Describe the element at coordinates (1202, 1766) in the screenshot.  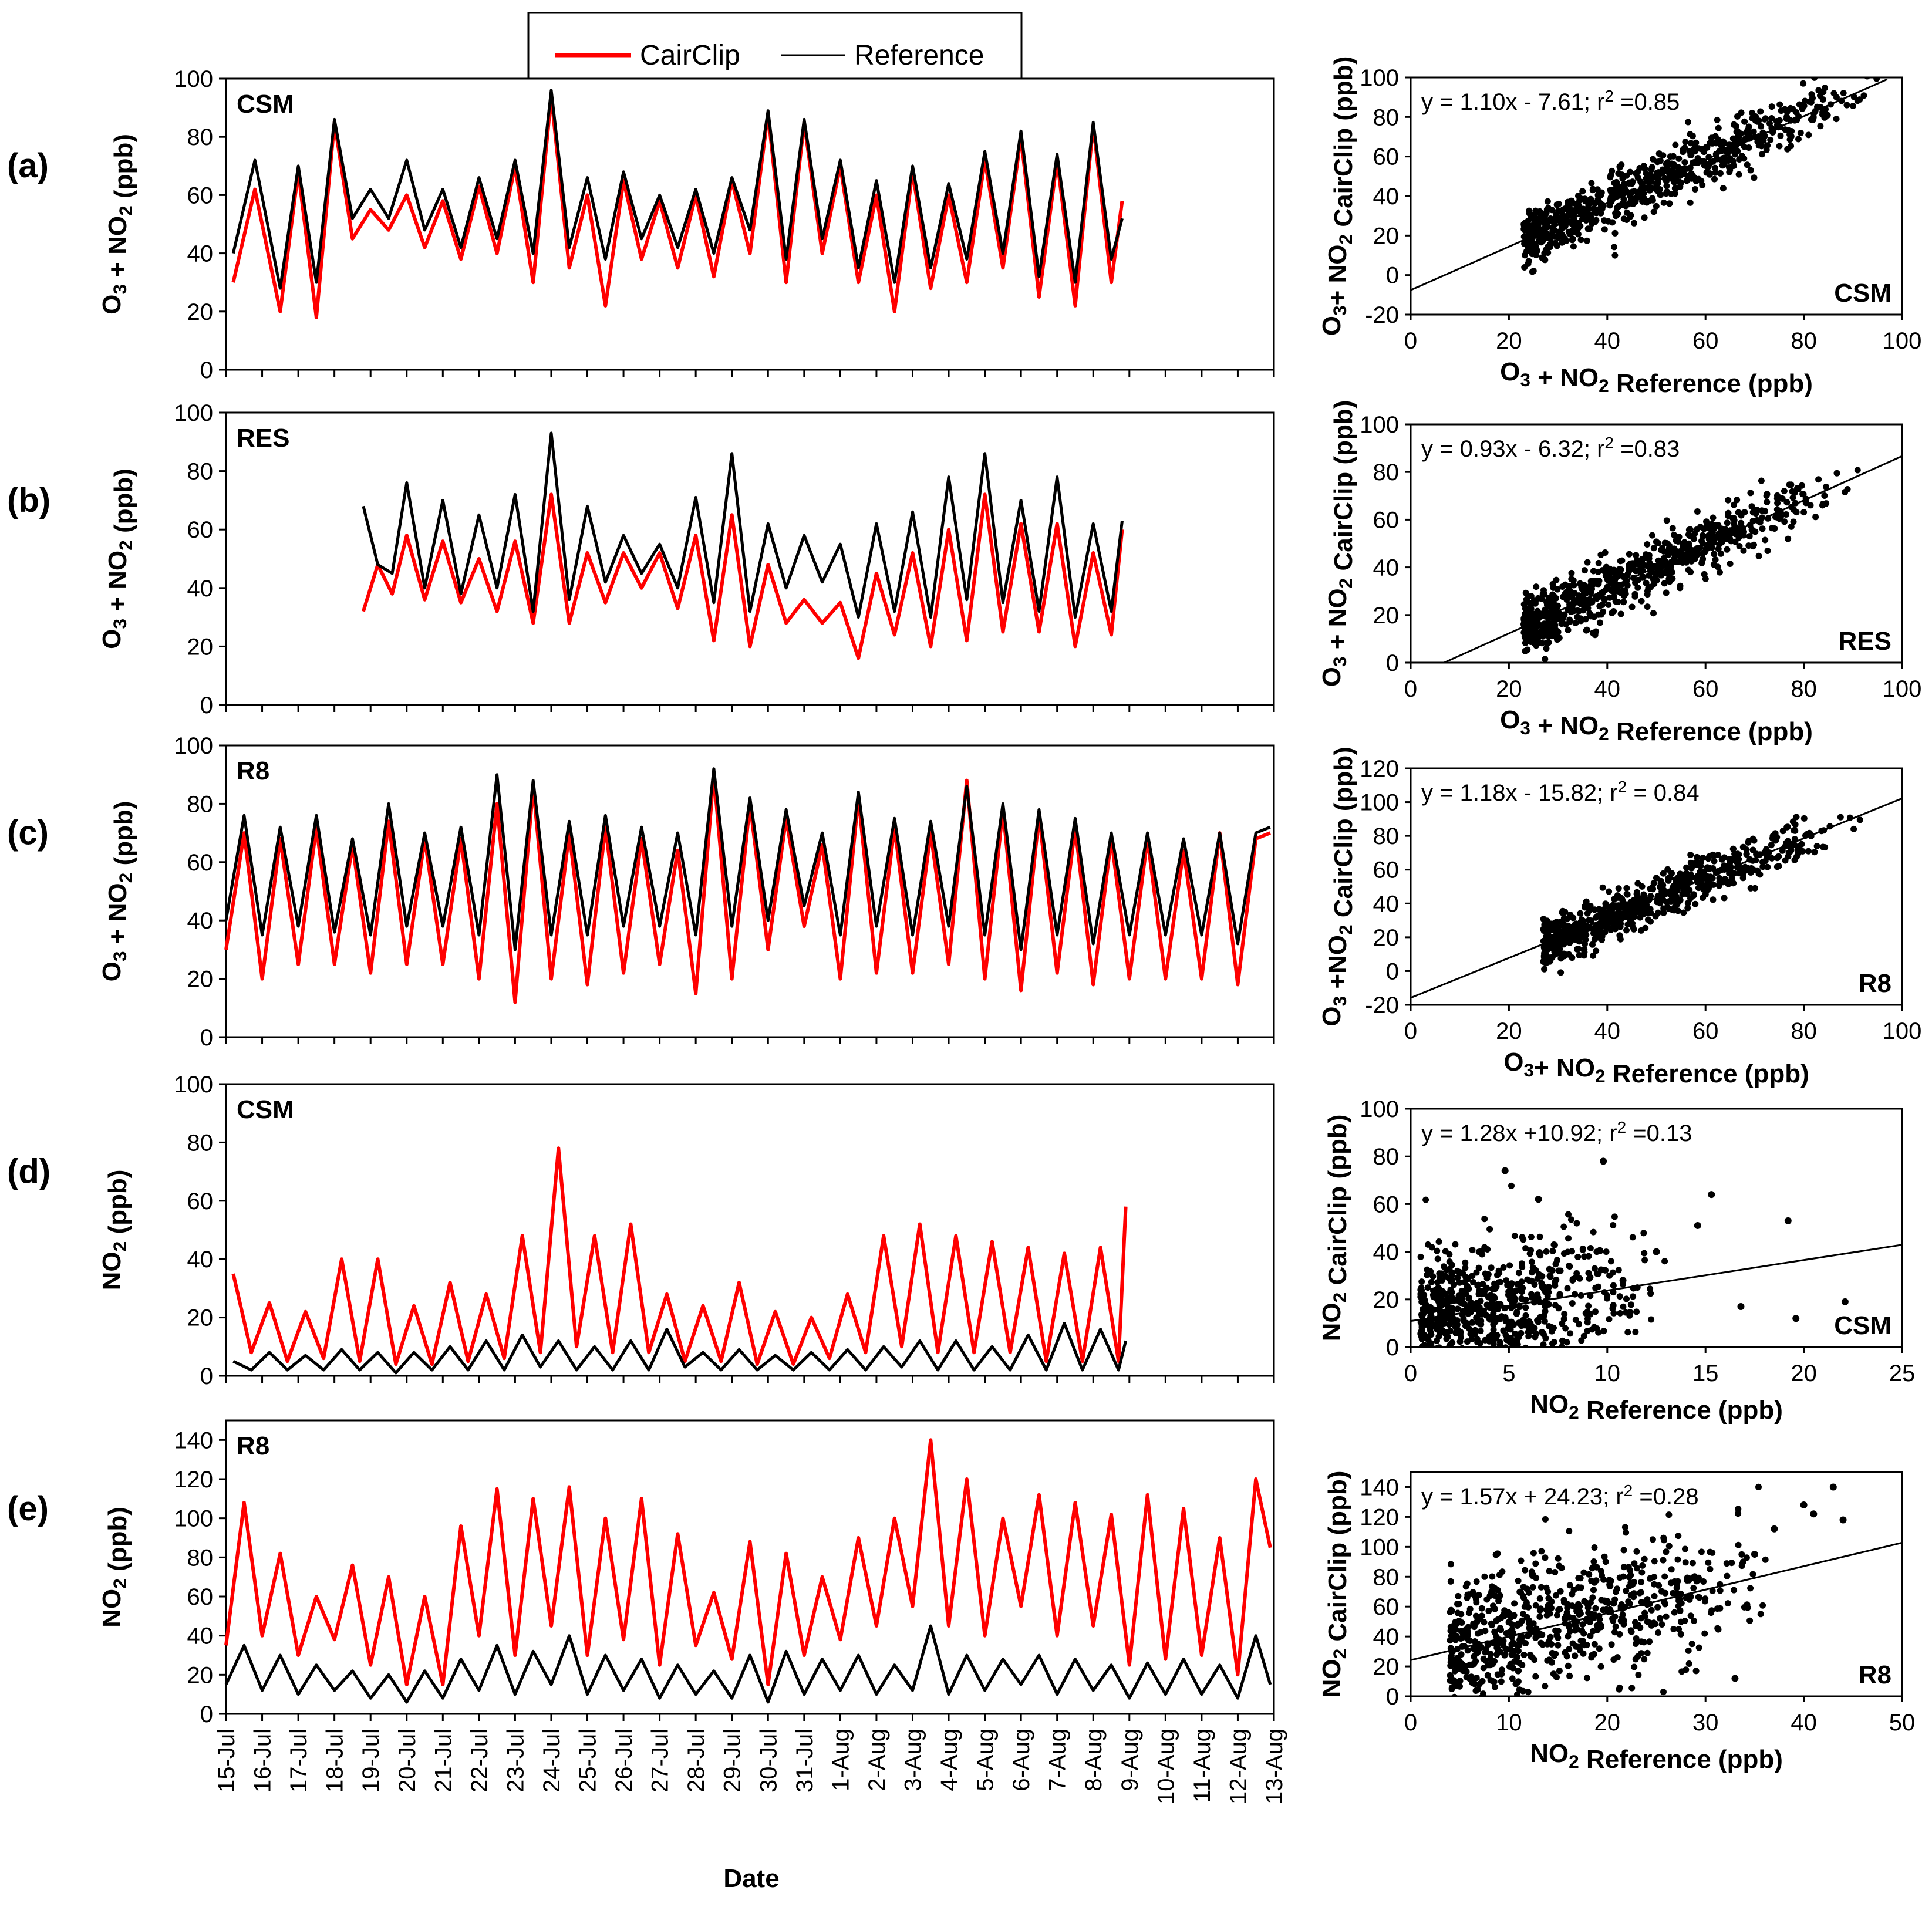
I see `date-tick-label: 11-Aug` at that location.